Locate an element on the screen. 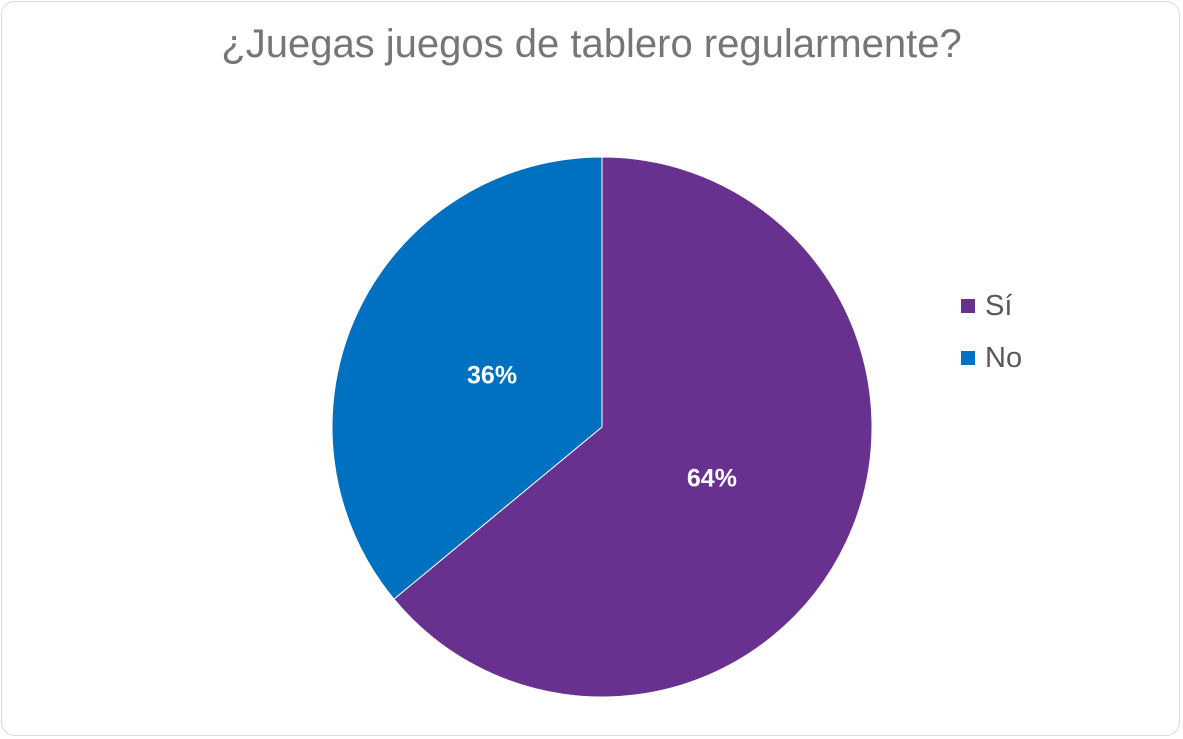  legend-label: No is located at coordinates (1004, 357).